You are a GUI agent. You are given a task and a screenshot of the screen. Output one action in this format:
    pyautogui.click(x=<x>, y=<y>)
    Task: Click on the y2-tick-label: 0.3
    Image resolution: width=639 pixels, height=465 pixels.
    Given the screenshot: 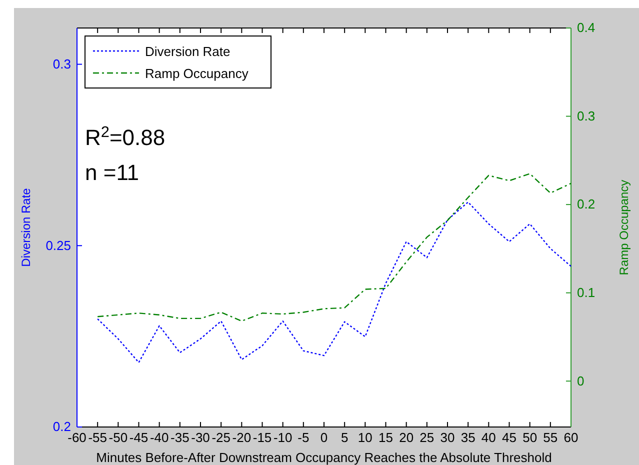 What is the action you would take?
    pyautogui.click(x=586, y=116)
    